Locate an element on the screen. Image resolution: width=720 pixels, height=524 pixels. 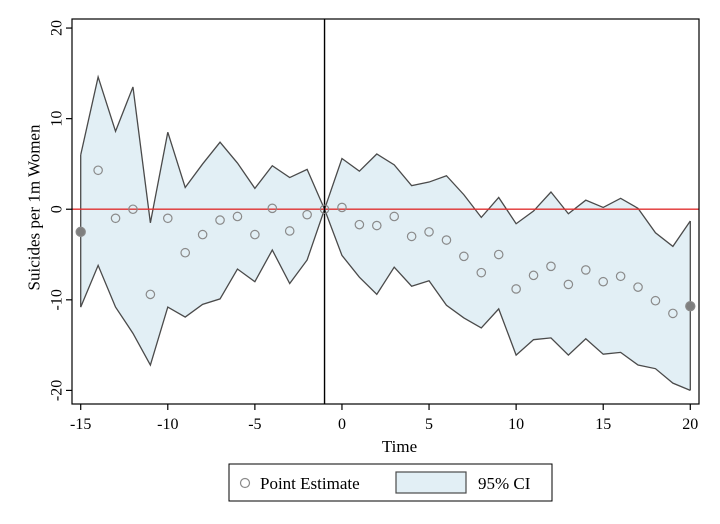
x-tick-label: -10 is located at coordinates (167, 424).